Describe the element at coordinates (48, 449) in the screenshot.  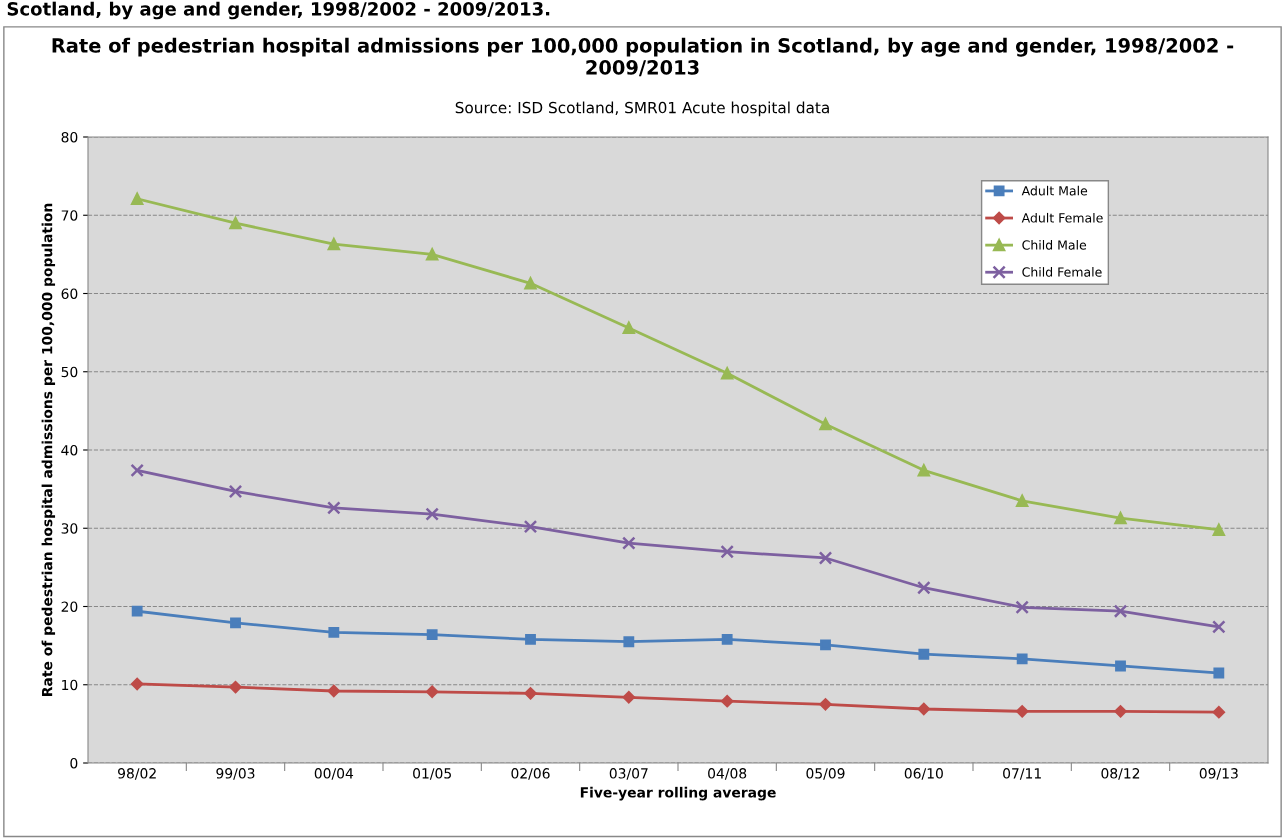
I see `y-axis-title: Rate of pedestrian hospital admissions per 100,000 population` at that location.